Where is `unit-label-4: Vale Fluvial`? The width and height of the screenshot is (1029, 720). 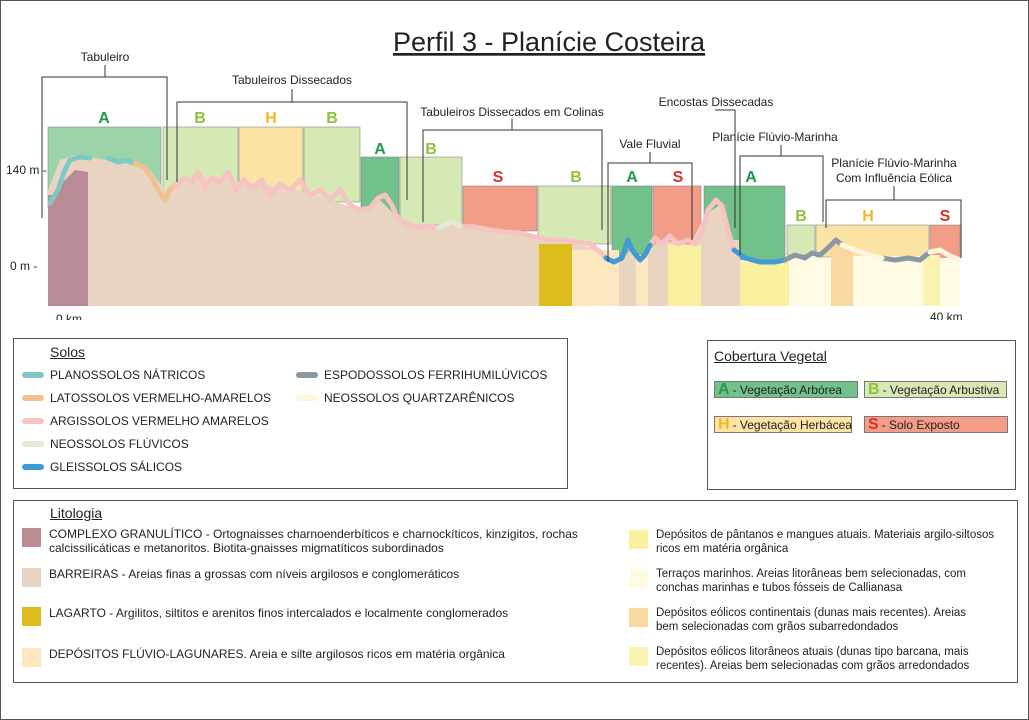 unit-label-4: Vale Fluvial is located at coordinates (649, 144).